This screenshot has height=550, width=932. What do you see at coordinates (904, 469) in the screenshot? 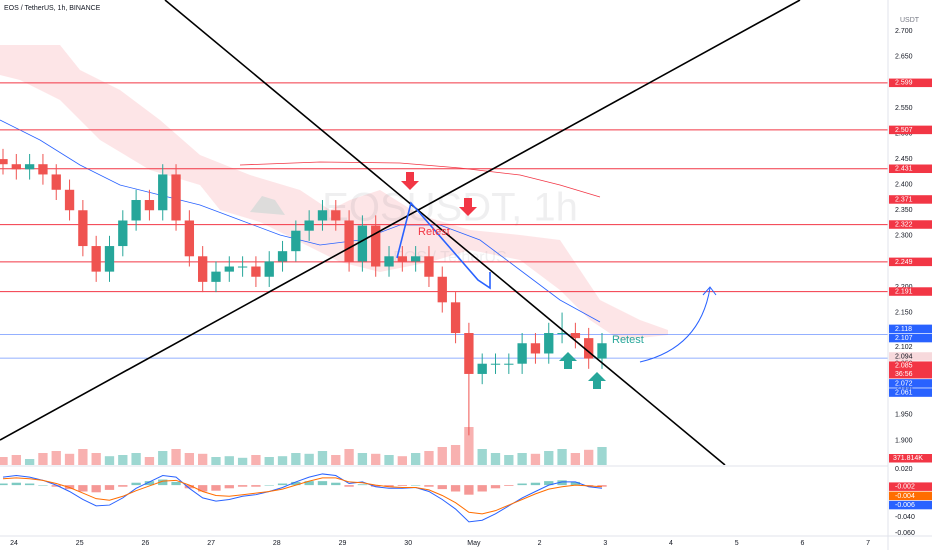
I see `macd-tick-label: 0.020` at bounding box center [904, 469].